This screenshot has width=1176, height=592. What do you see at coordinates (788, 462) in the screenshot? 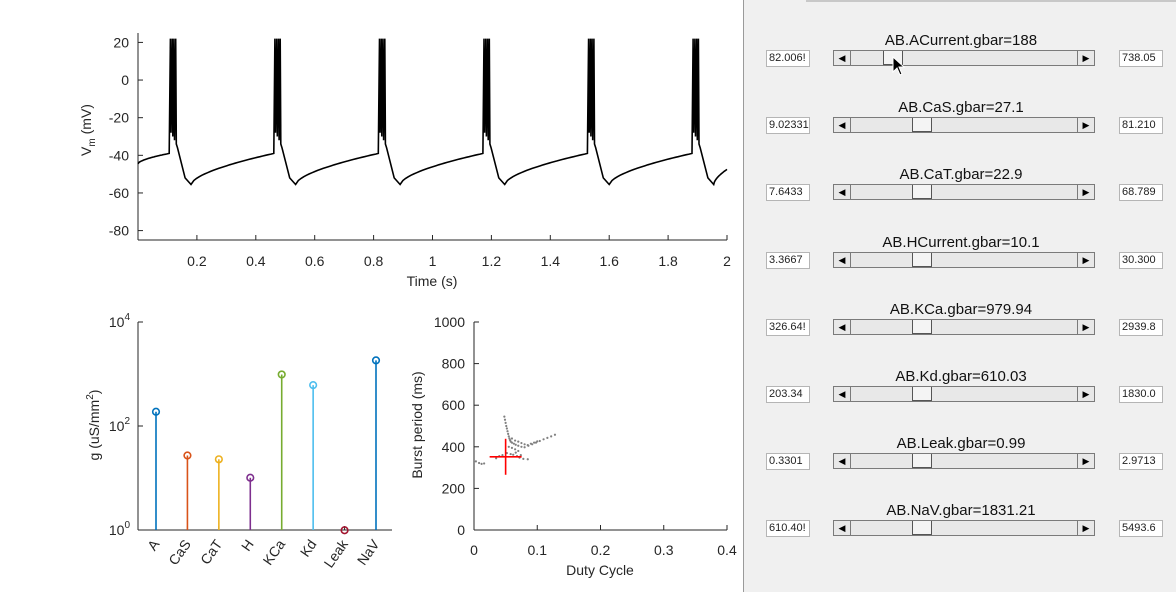
I see `slider-min-field: 0.3301` at bounding box center [788, 462].